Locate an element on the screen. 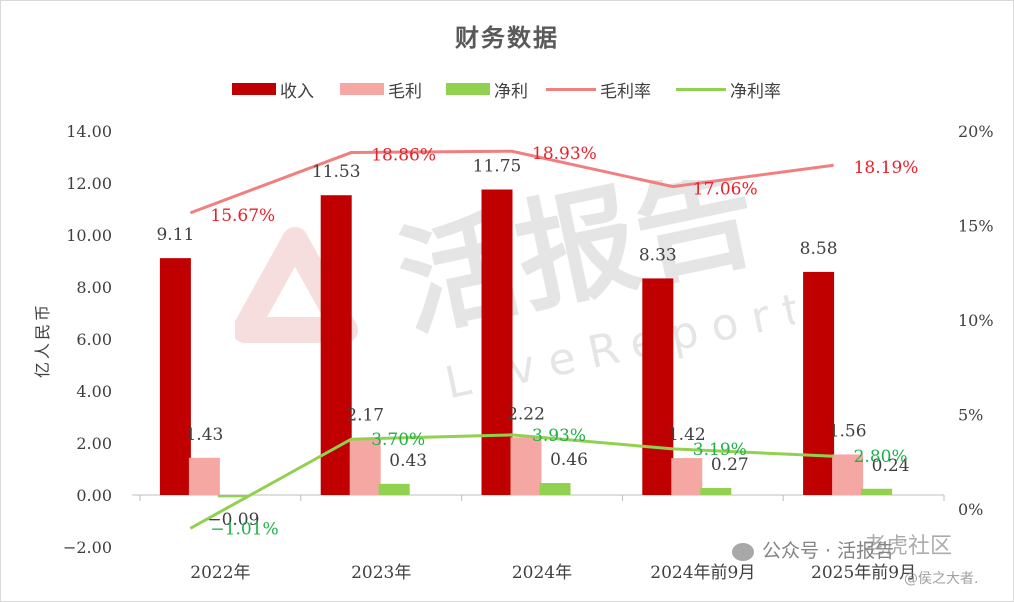  y-tick-label: 0.00 is located at coordinates (94, 495).